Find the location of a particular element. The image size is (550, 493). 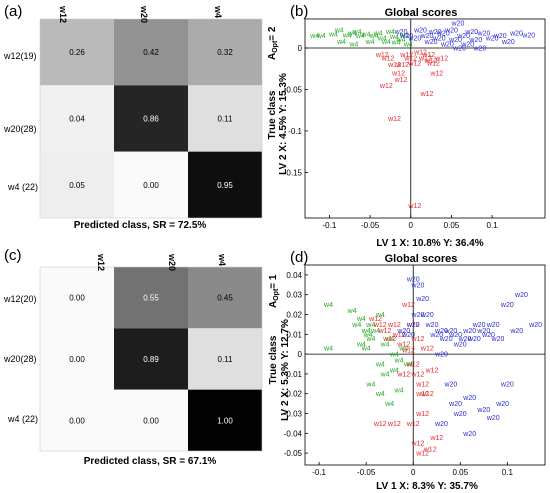

matrix-value-r2-c2: 0.95 is located at coordinates (225, 185).